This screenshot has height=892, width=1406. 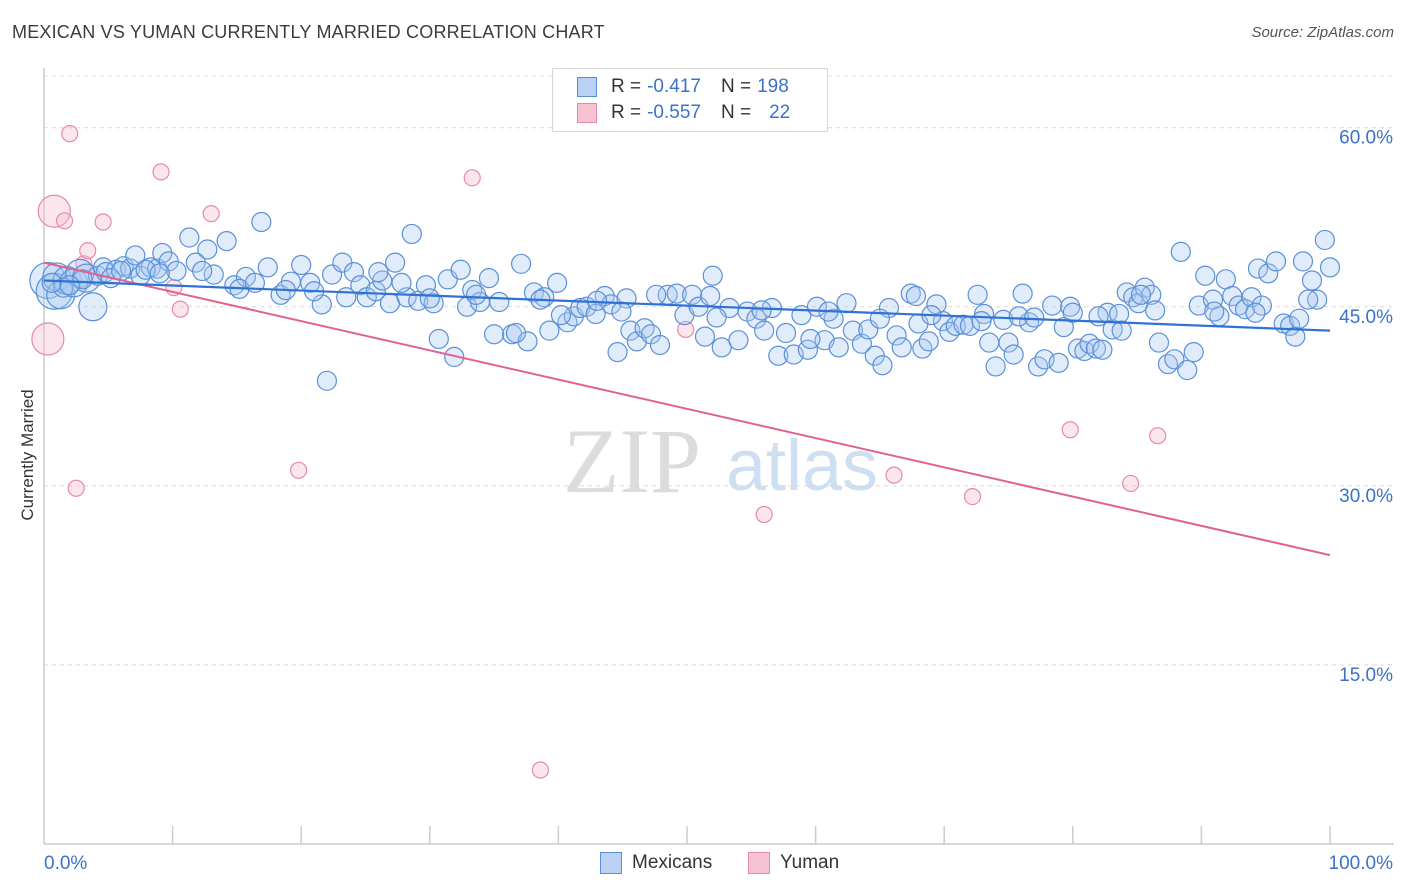 What do you see at coordinates (810, 862) in the screenshot?
I see `yuman-legend-label: Yuman` at bounding box center [810, 862].